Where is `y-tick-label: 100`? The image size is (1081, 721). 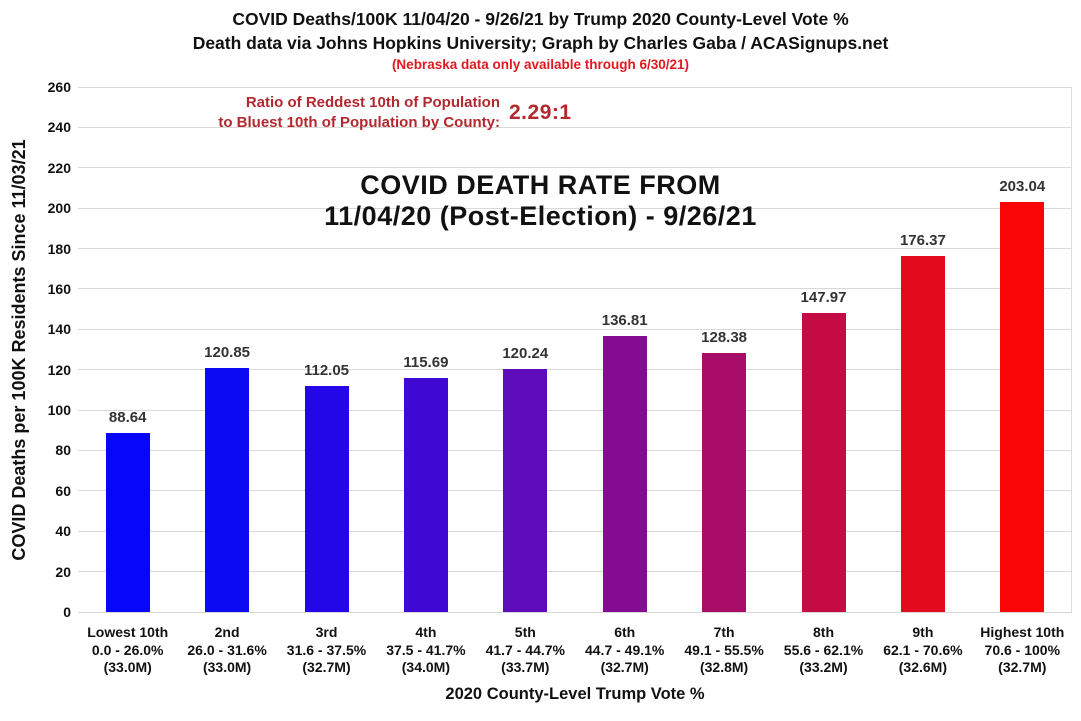
y-tick-label: 100 is located at coordinates (59, 410).